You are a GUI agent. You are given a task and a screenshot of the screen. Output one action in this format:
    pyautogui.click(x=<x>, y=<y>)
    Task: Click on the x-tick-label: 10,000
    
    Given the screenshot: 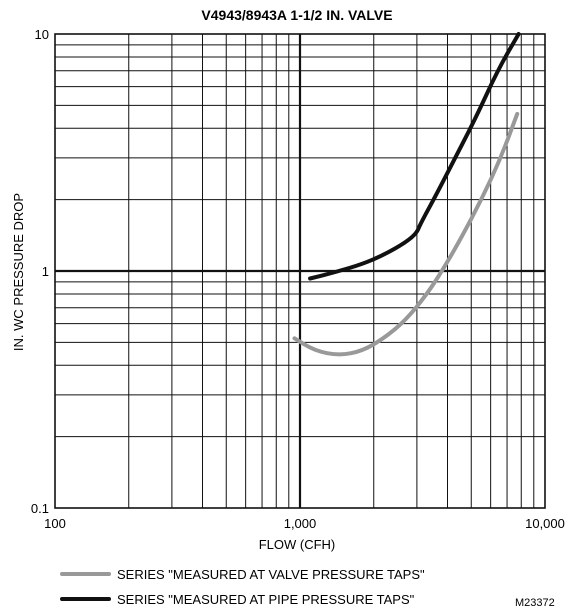 What is the action you would take?
    pyautogui.click(x=545, y=523)
    